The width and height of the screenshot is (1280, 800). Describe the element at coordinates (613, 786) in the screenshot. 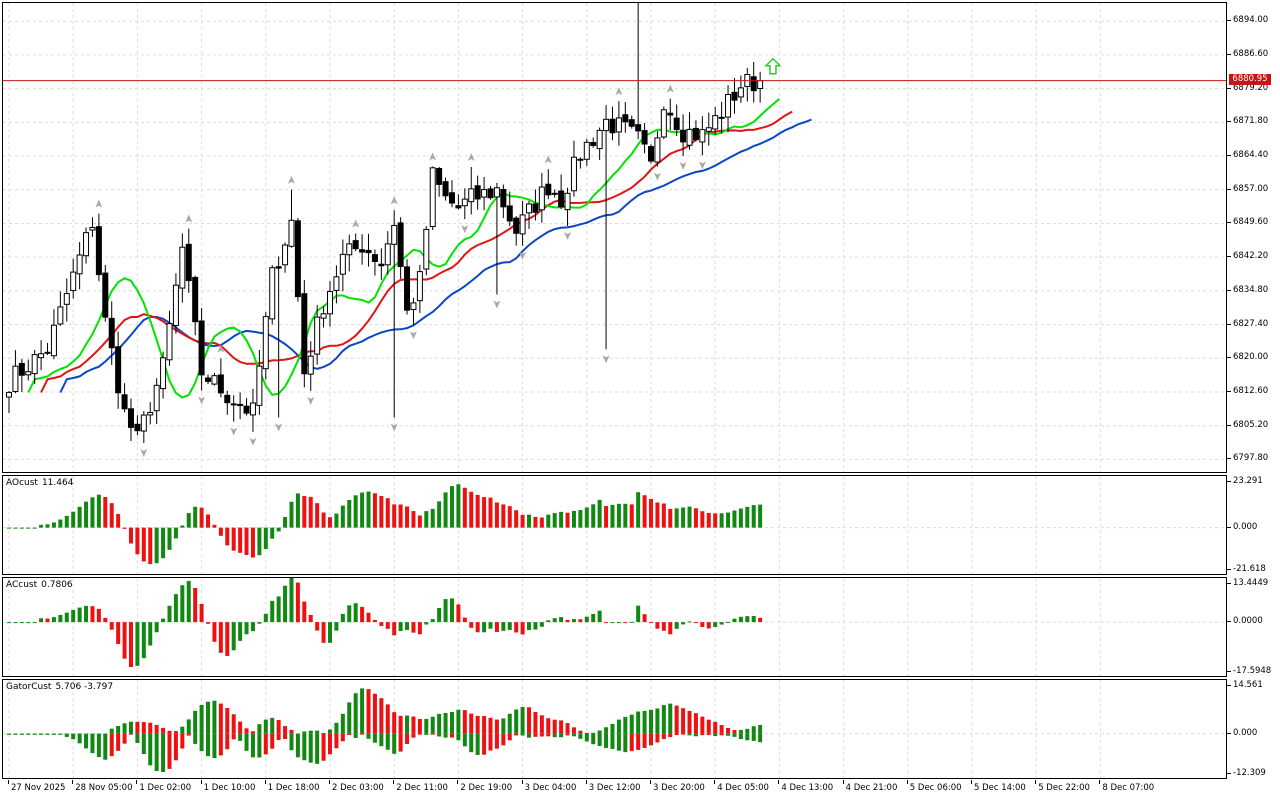

I see `time-tick: 3 Dec 12:00` at that location.